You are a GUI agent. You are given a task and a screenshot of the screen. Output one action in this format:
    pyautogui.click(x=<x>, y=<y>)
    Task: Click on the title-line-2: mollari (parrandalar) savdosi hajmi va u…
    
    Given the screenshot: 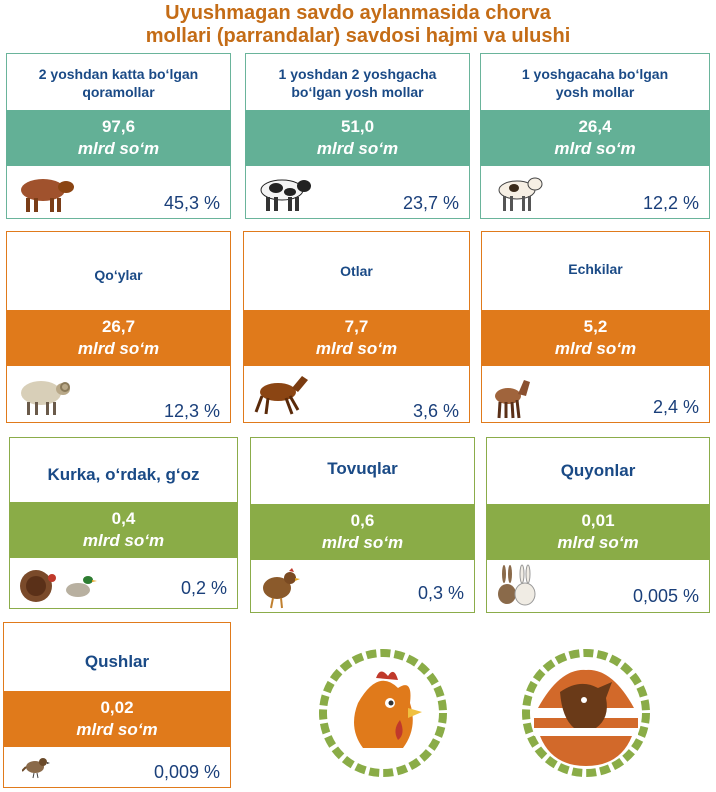 What is the action you would take?
    pyautogui.click(x=358, y=36)
    